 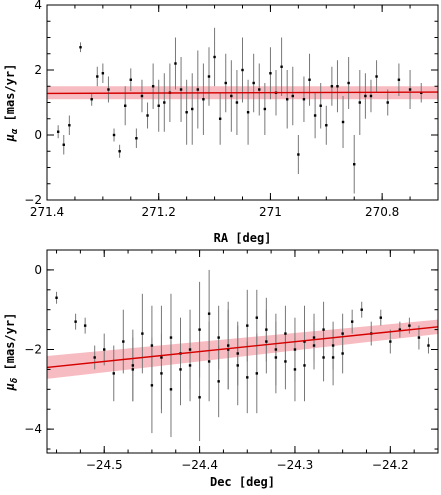 I want to click on y-axis-label-dec-unit: [mas/yr], so click(x=10, y=345).